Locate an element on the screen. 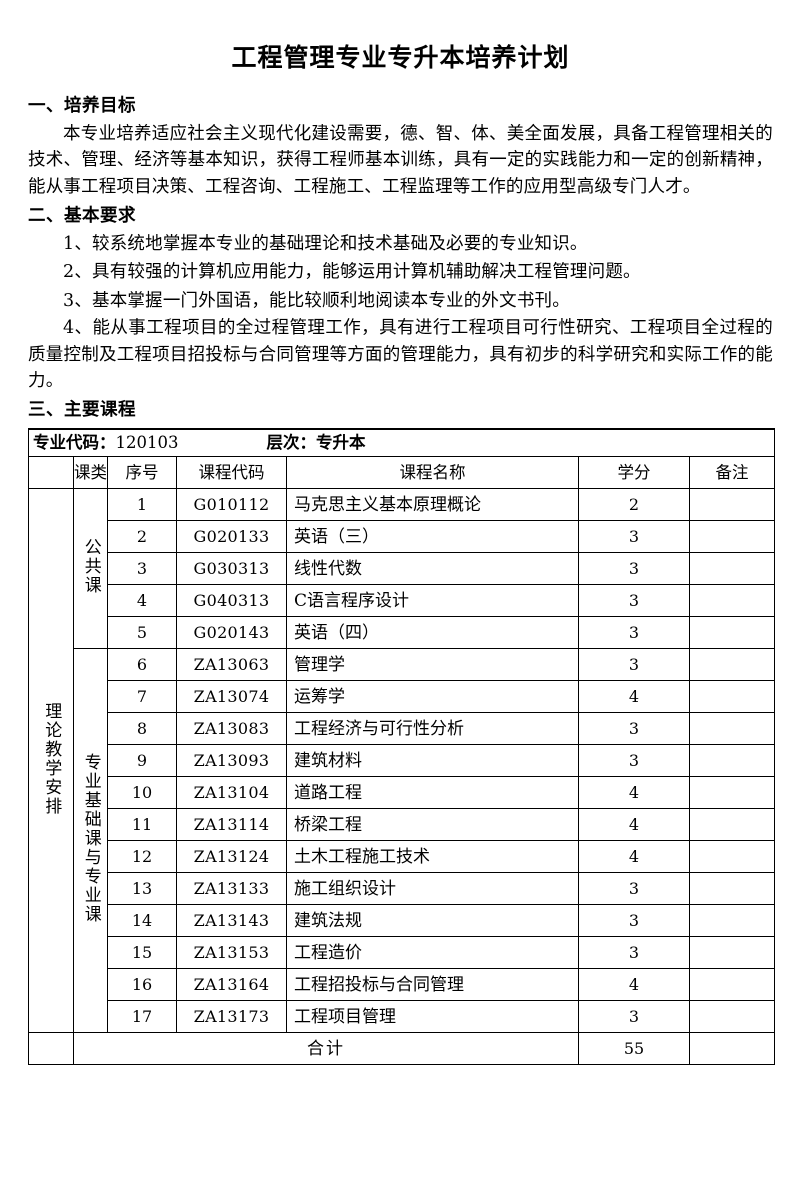 The image size is (800, 1200). section-heading-training-objective: 一、培养目标 is located at coordinates (82, 106).